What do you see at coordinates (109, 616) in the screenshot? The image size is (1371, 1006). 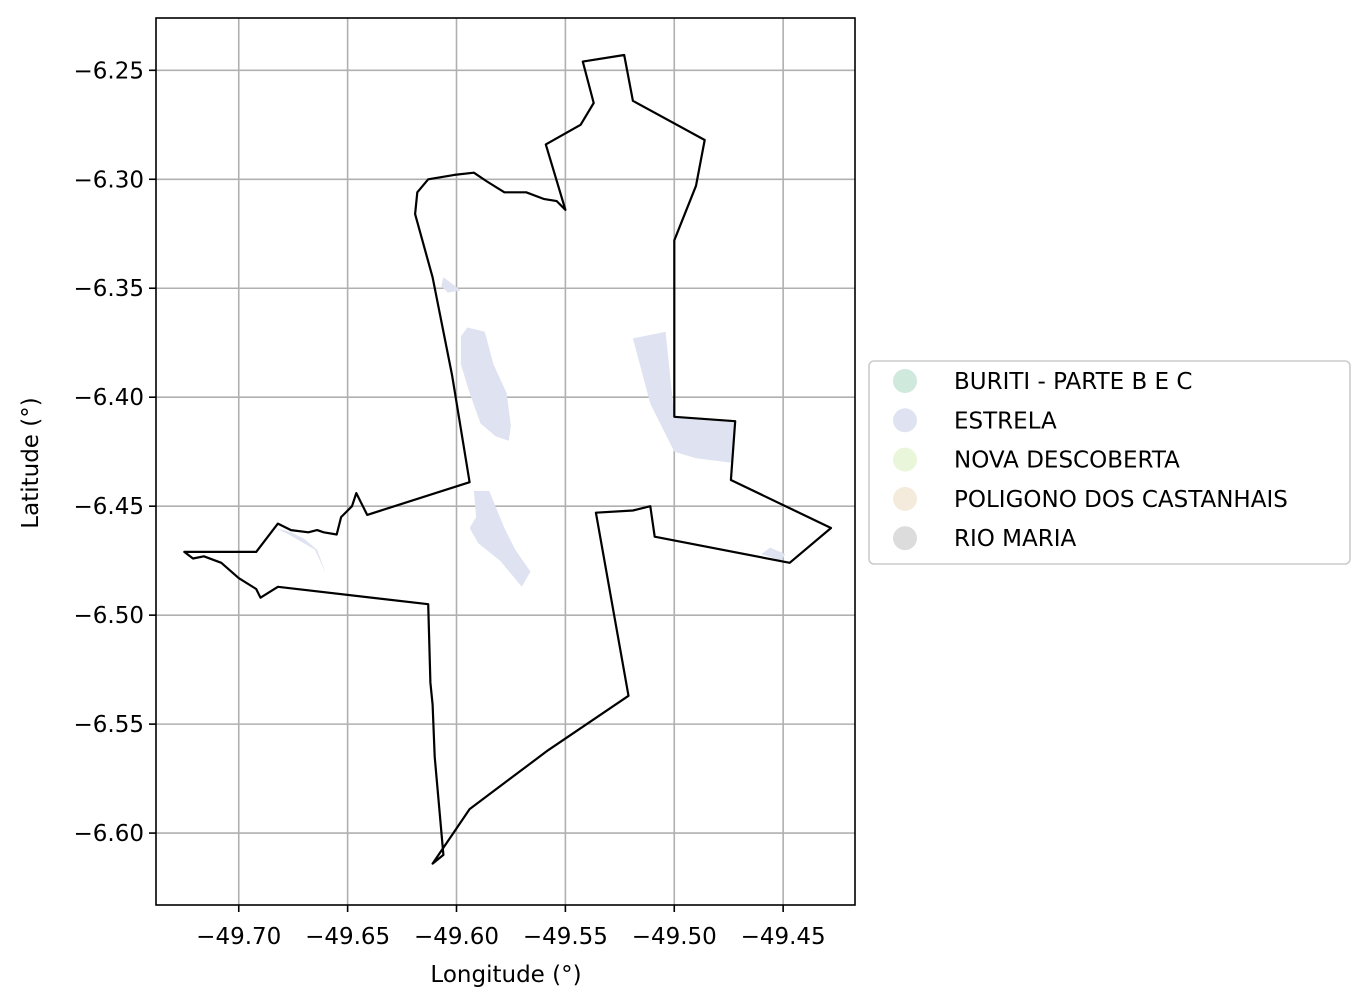 I see `y-tick-label: −6.50` at bounding box center [109, 616].